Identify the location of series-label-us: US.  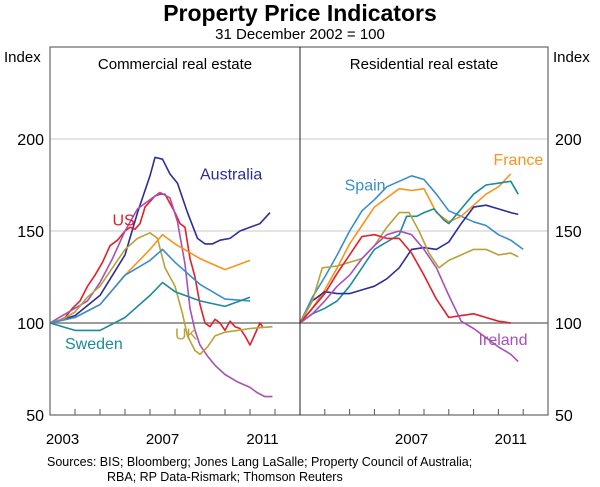
(124, 220).